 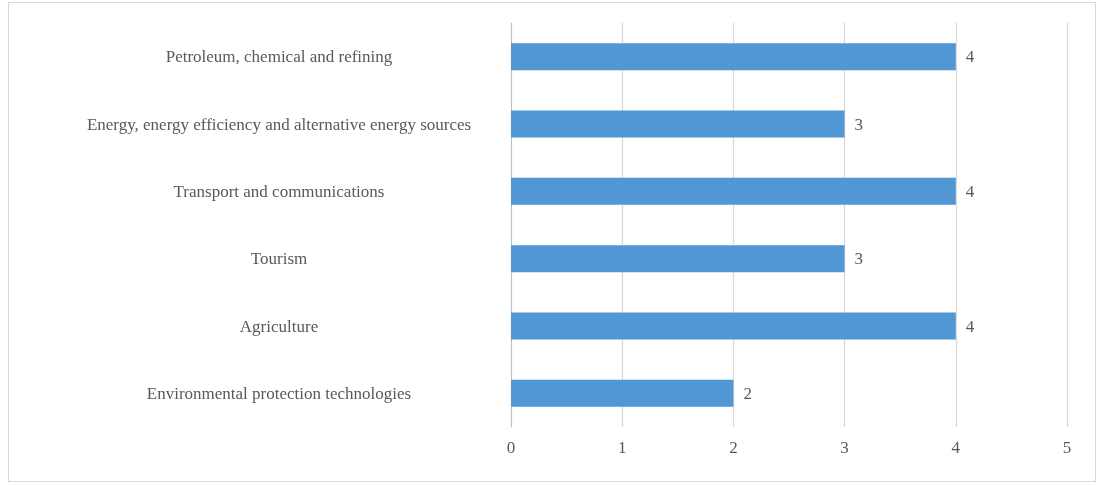 What do you see at coordinates (279, 191) in the screenshot?
I see `y-tick-label: Transport and communications` at bounding box center [279, 191].